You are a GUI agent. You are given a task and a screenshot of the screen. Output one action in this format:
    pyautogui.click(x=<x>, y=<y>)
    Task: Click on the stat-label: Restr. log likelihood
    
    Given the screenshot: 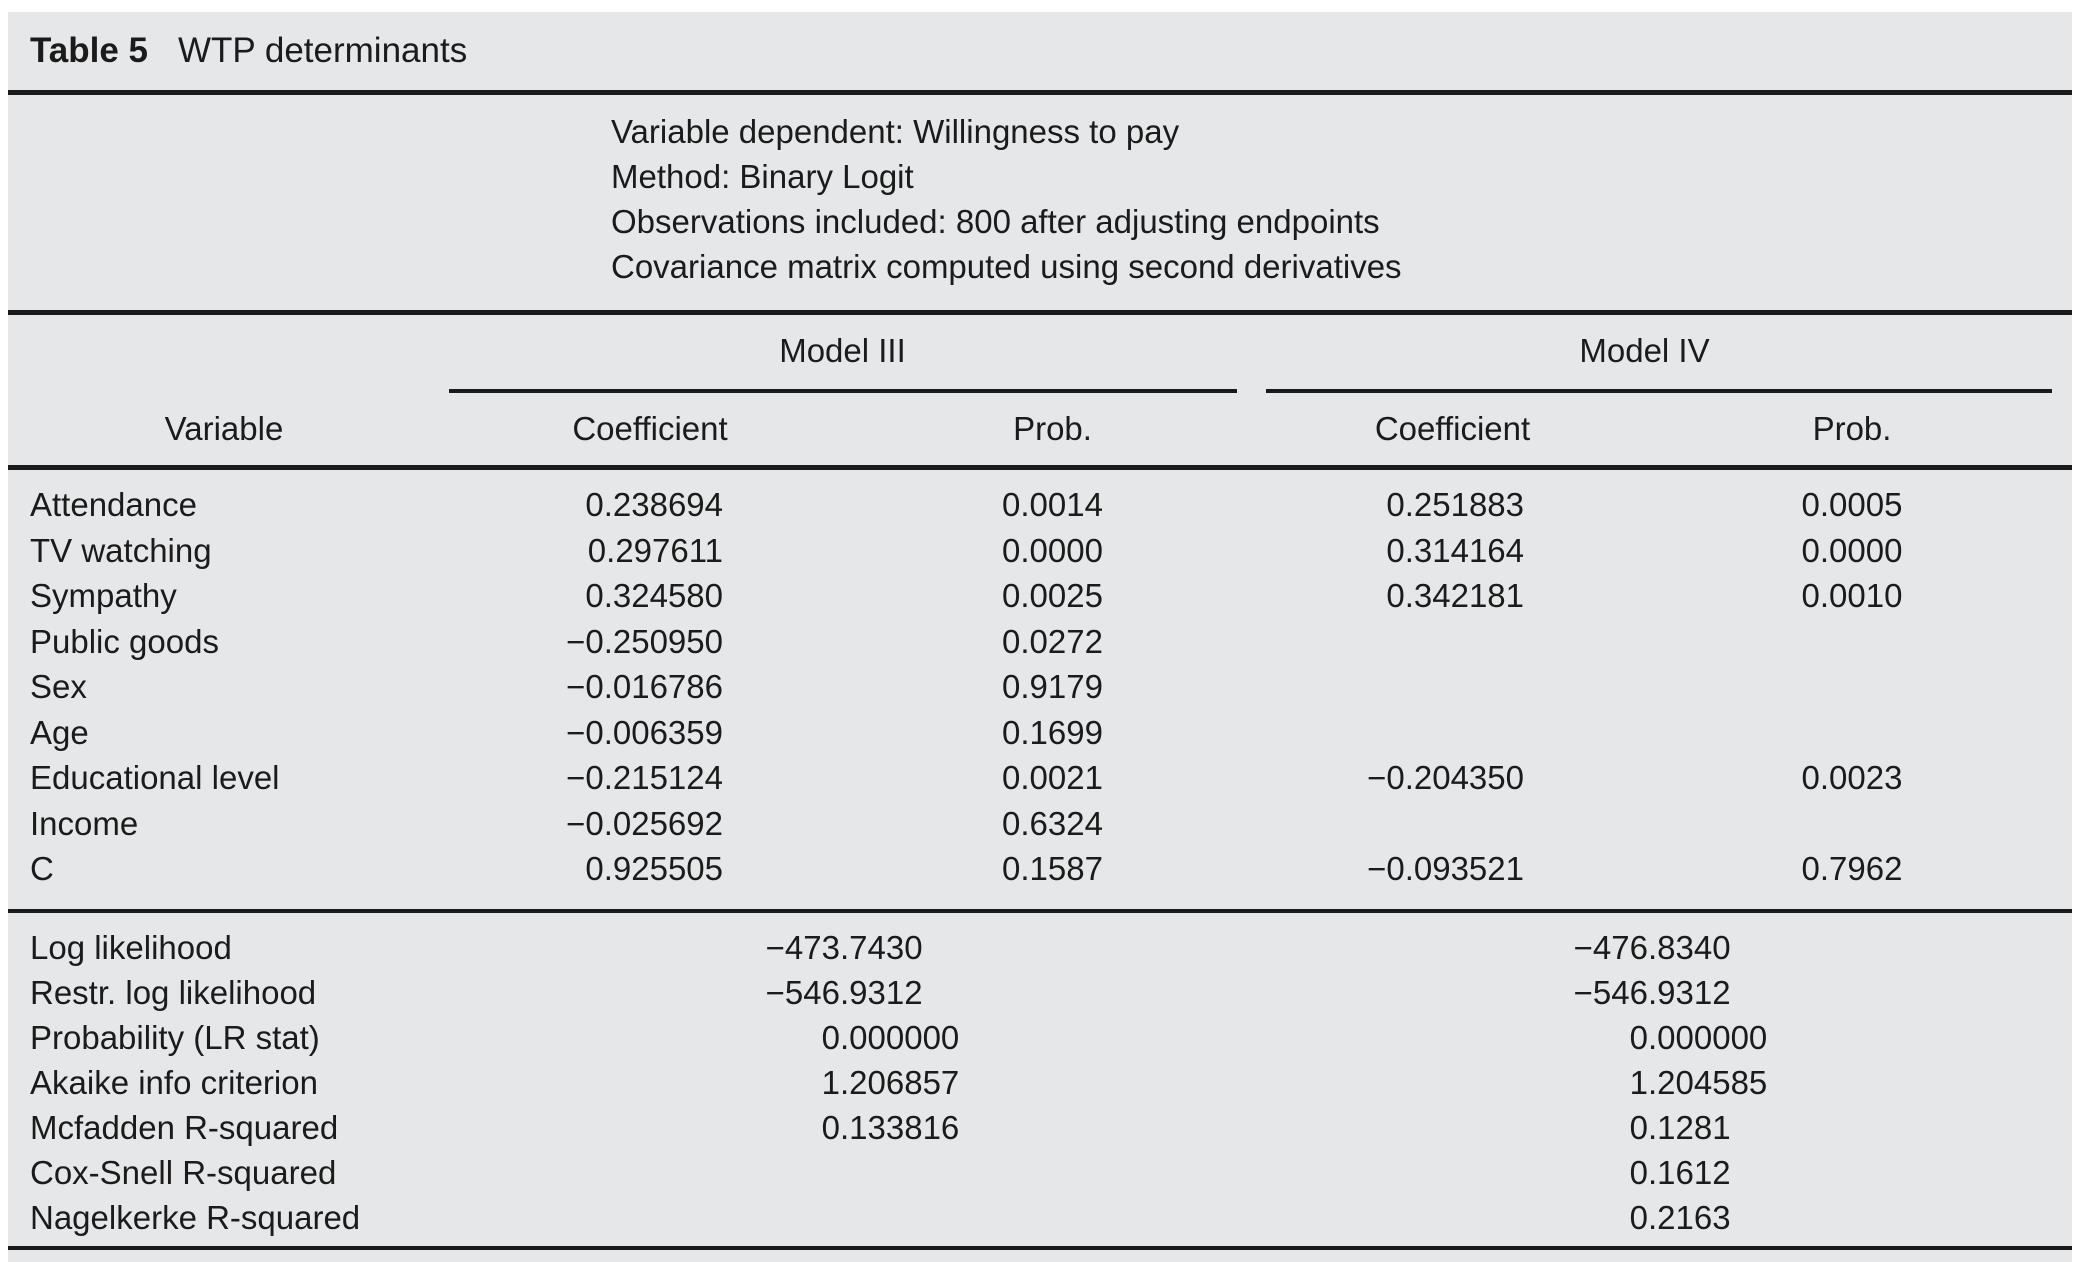 What is the action you would take?
    pyautogui.click(x=173, y=992)
    